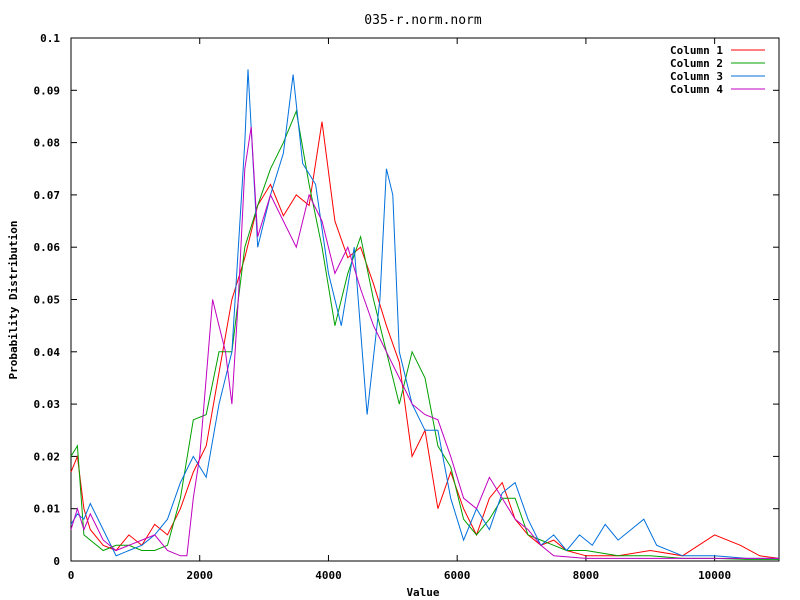  Describe the element at coordinates (457, 575) in the screenshot. I see `x-tick-label: 6000` at that location.